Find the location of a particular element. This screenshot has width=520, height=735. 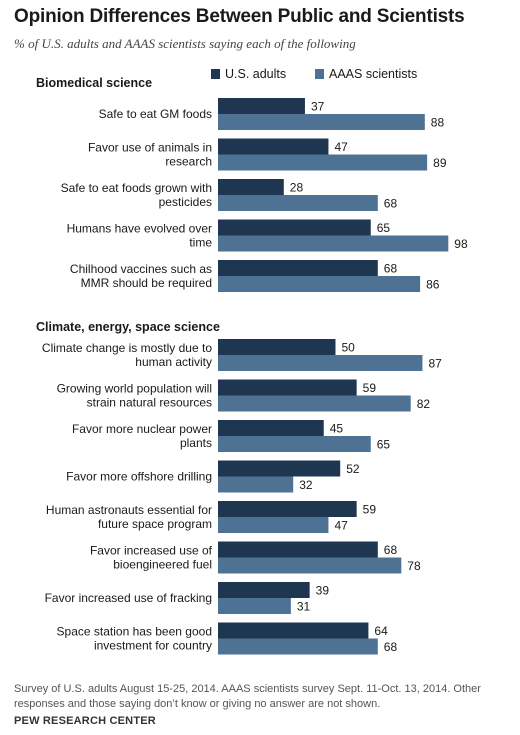

category-label: Favor more offshore drilling is located at coordinates (139, 477).